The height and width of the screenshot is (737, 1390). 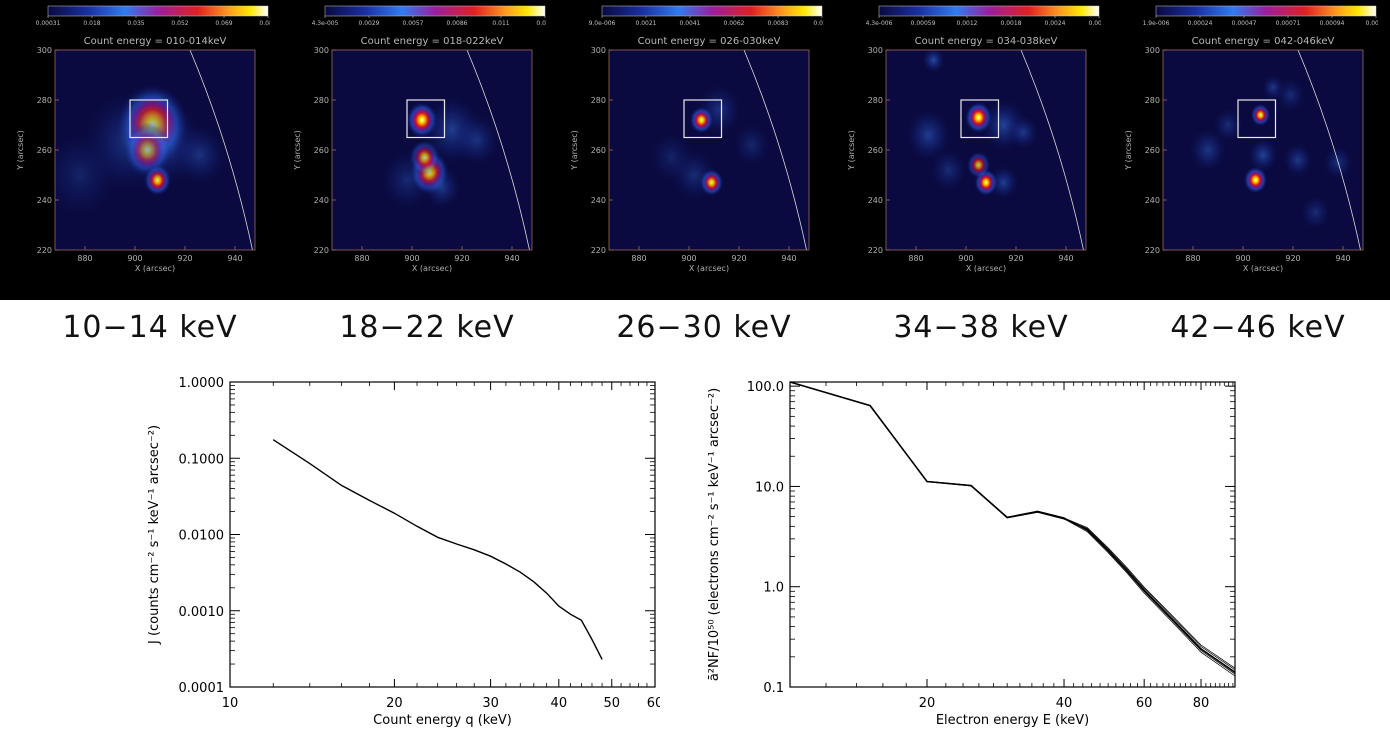 I want to click on x-axis-label: Count energy q (keV), so click(x=442, y=720).